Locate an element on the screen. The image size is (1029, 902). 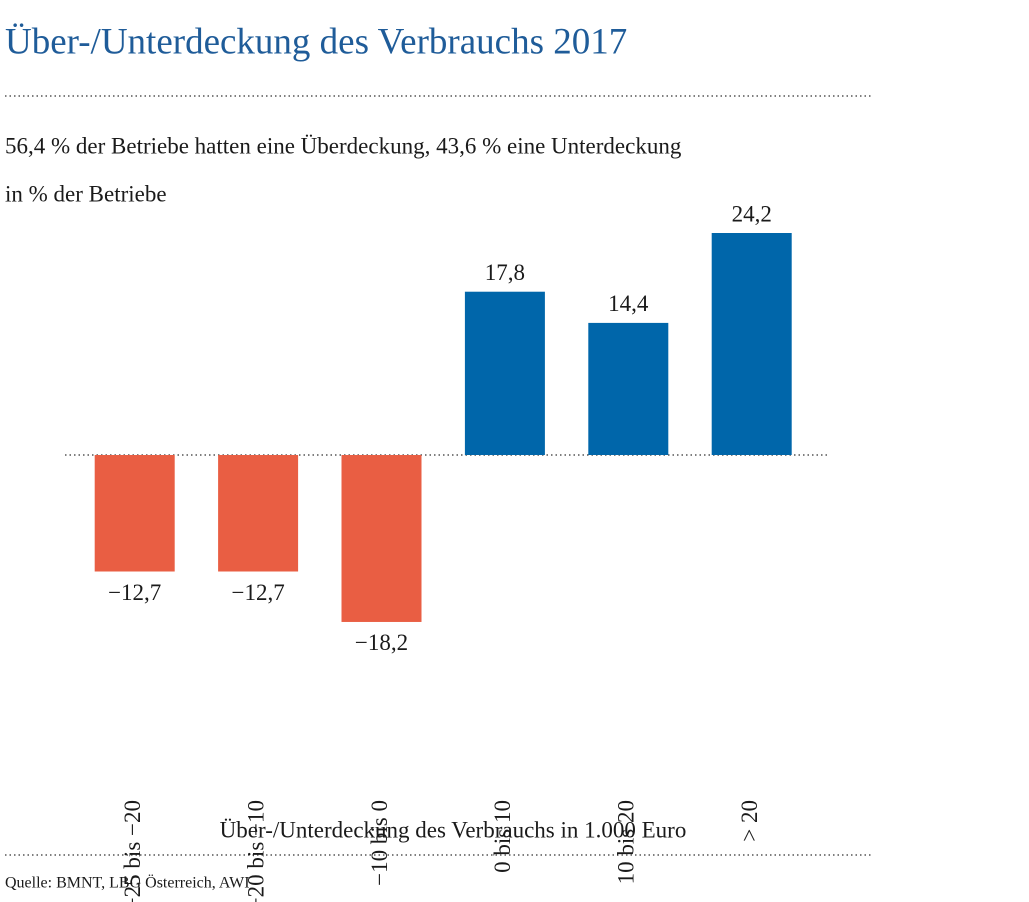
chart-title: Über-/Unterdeckung des Verbrauchs 2017 is located at coordinates (316, 41).